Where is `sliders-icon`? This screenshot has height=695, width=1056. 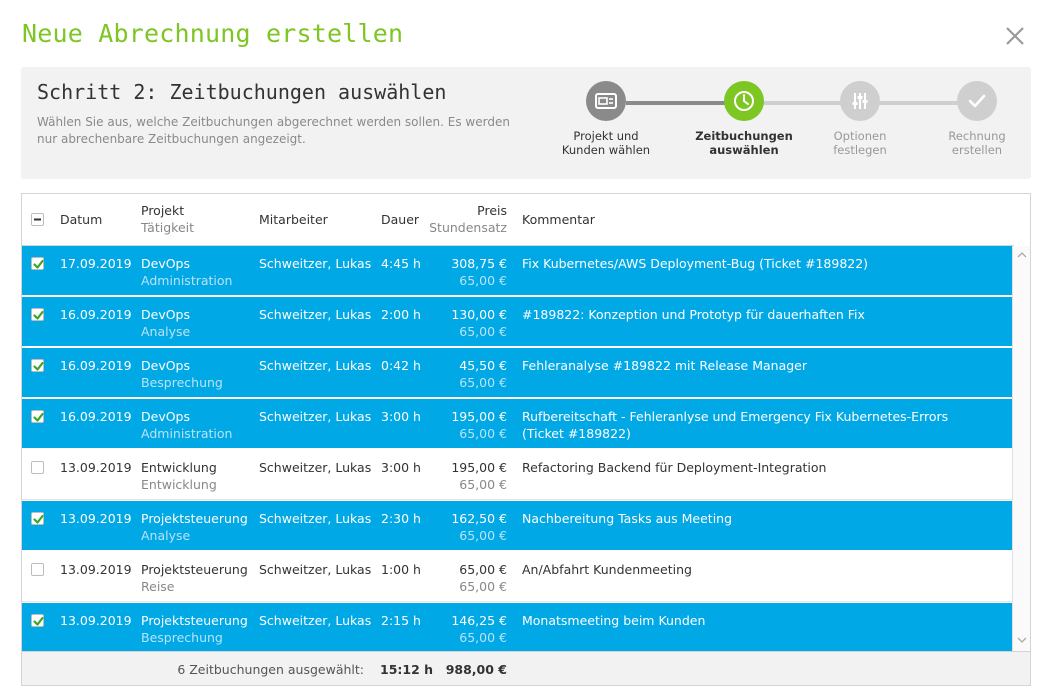 sliders-icon is located at coordinates (860, 101).